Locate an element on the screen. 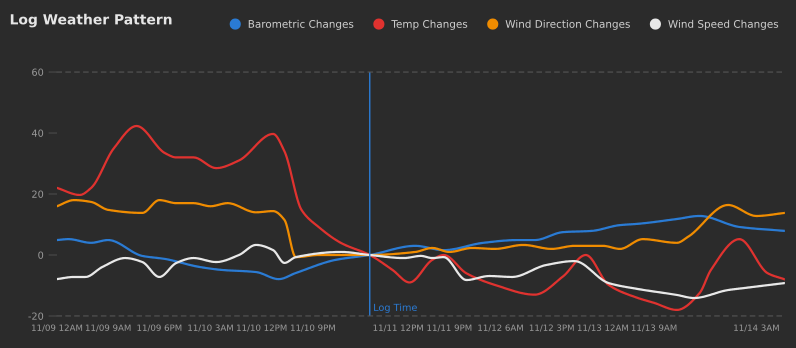  x-tick-label: 11/10 12PM is located at coordinates (261, 328).